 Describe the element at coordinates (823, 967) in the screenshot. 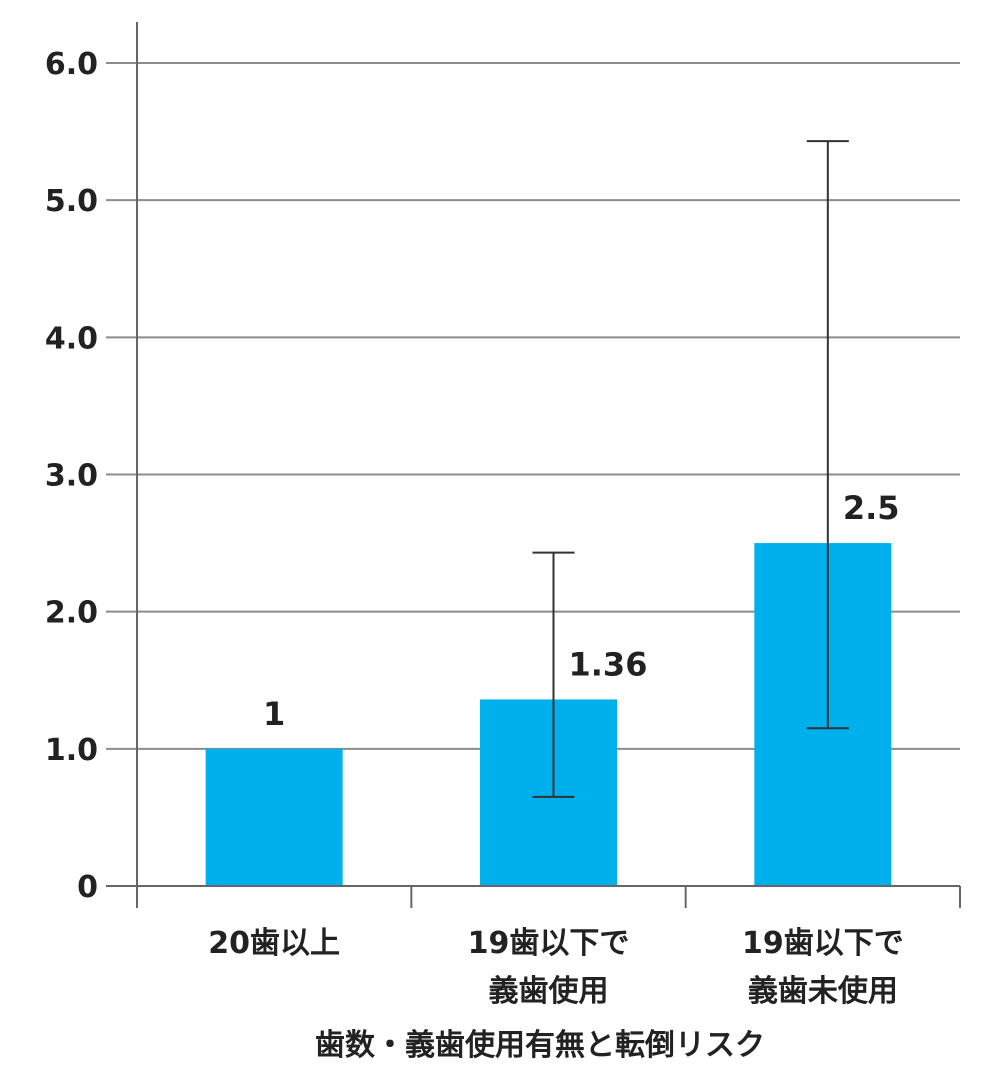

I see `category-label-3: 19歯以下で義歯未使用` at that location.